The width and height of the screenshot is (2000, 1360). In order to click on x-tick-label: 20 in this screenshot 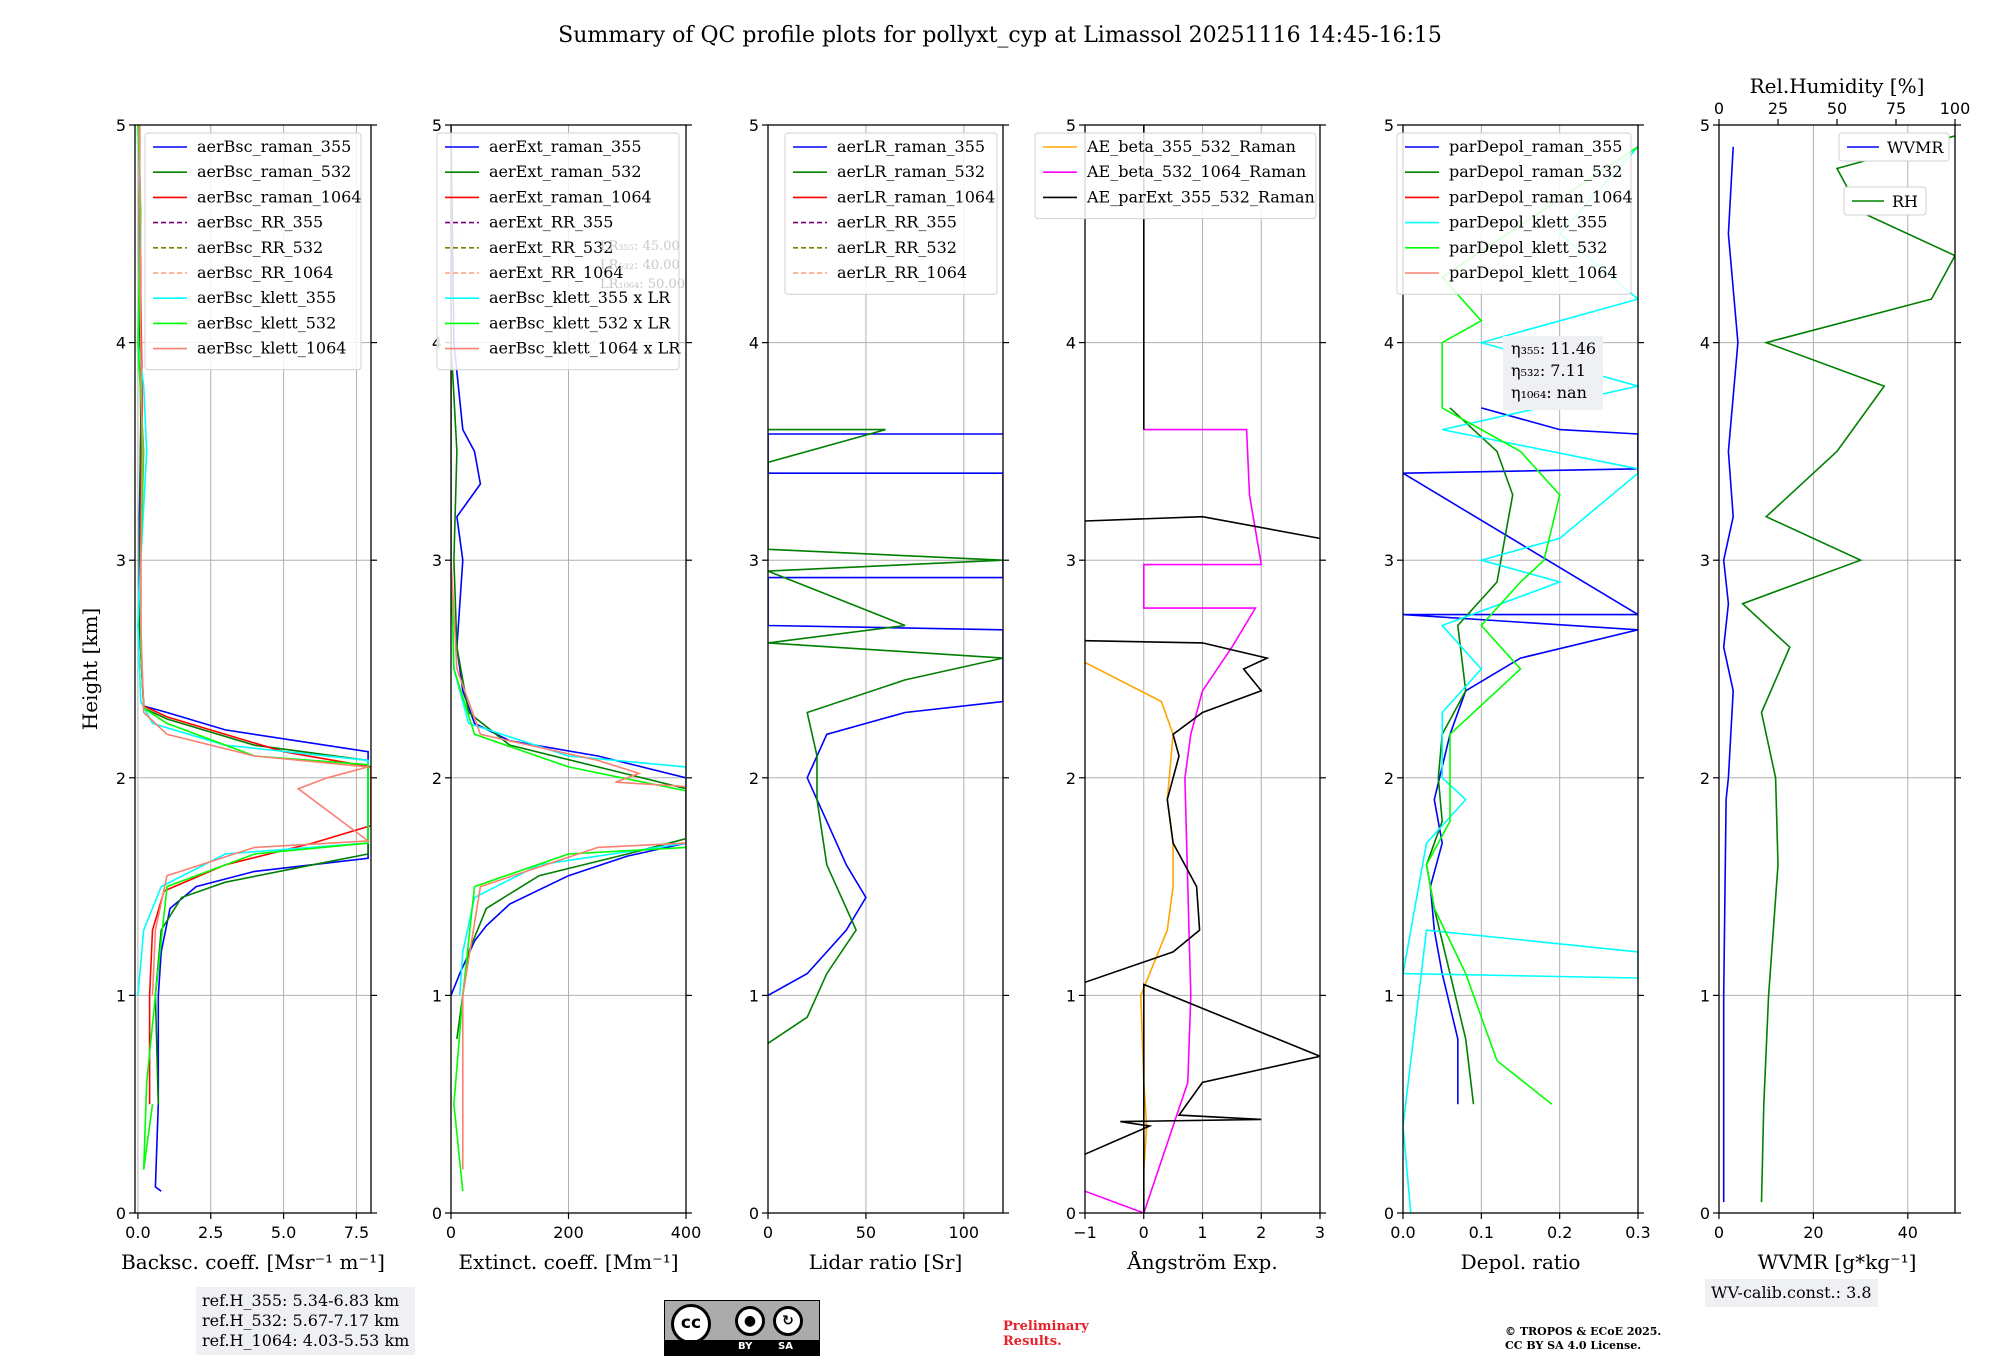, I will do `click(1813, 1232)`.